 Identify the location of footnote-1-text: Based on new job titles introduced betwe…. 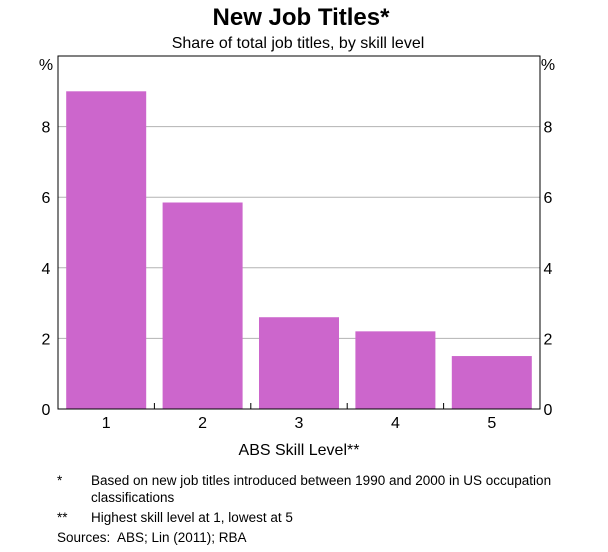
(321, 489).